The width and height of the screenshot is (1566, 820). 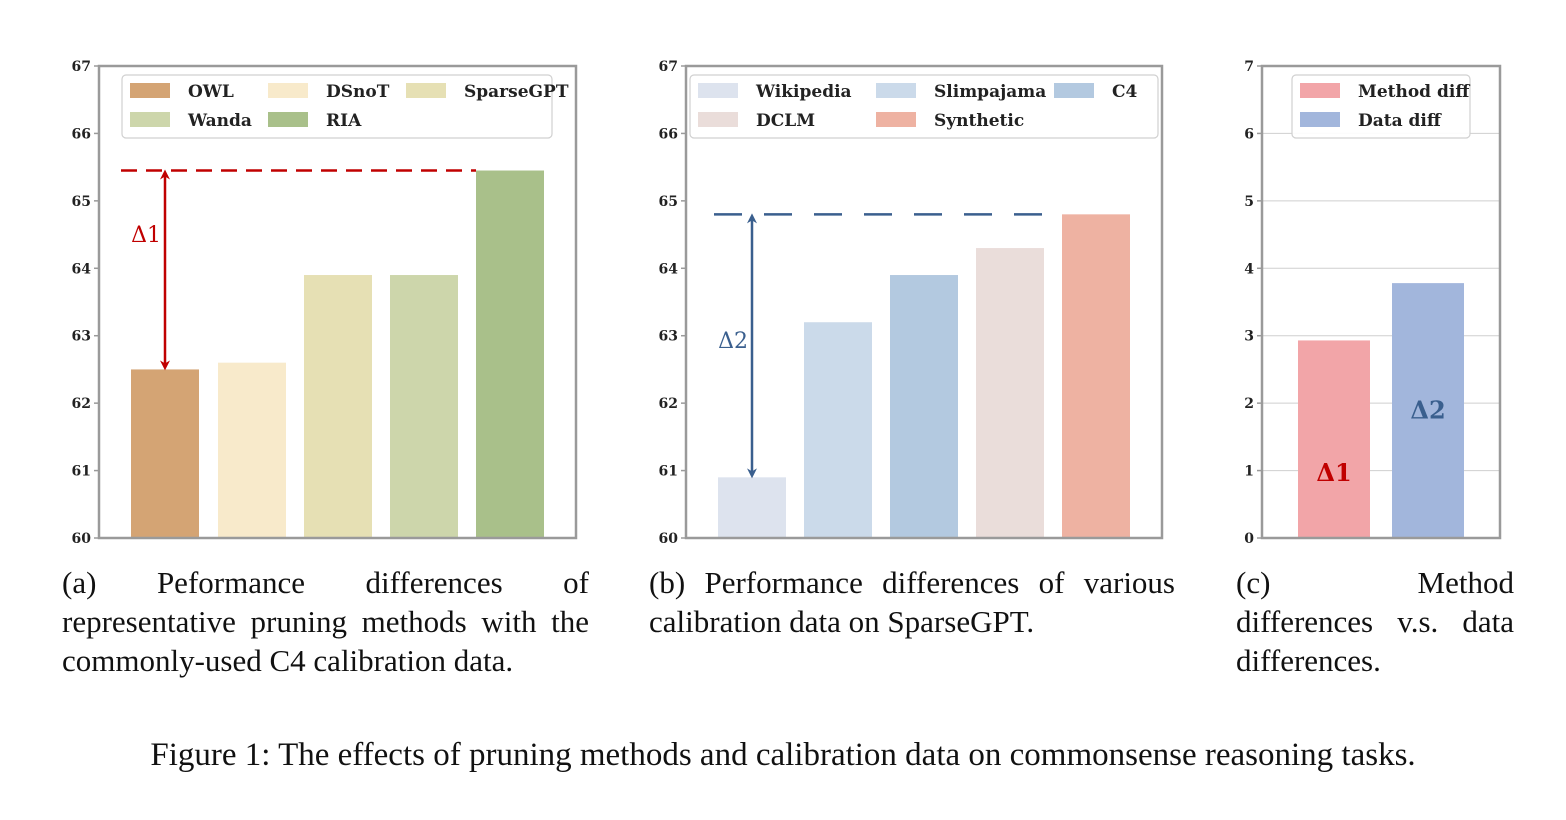 I want to click on y-tick-label: 4, so click(x=1249, y=269).